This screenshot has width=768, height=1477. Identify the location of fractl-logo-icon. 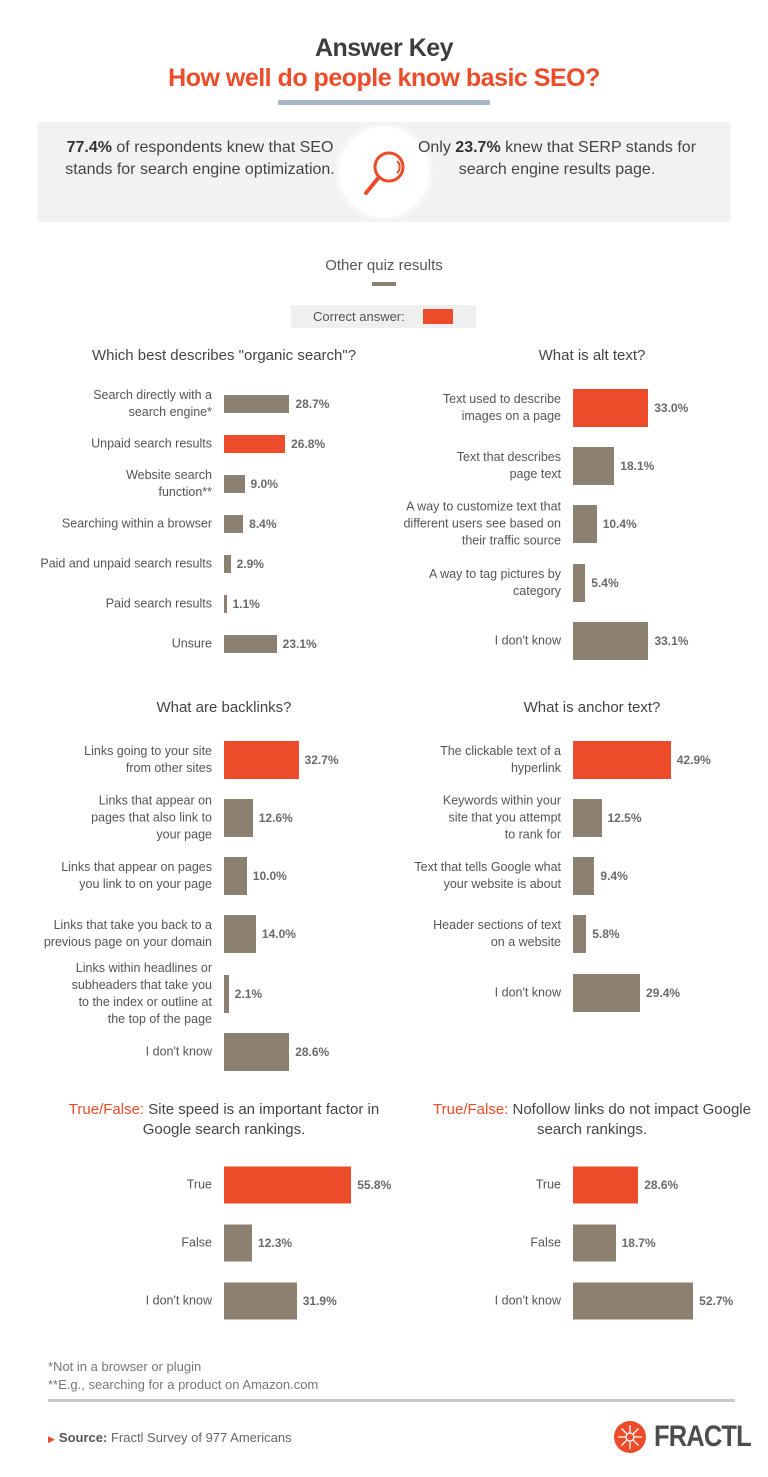
(630, 1437).